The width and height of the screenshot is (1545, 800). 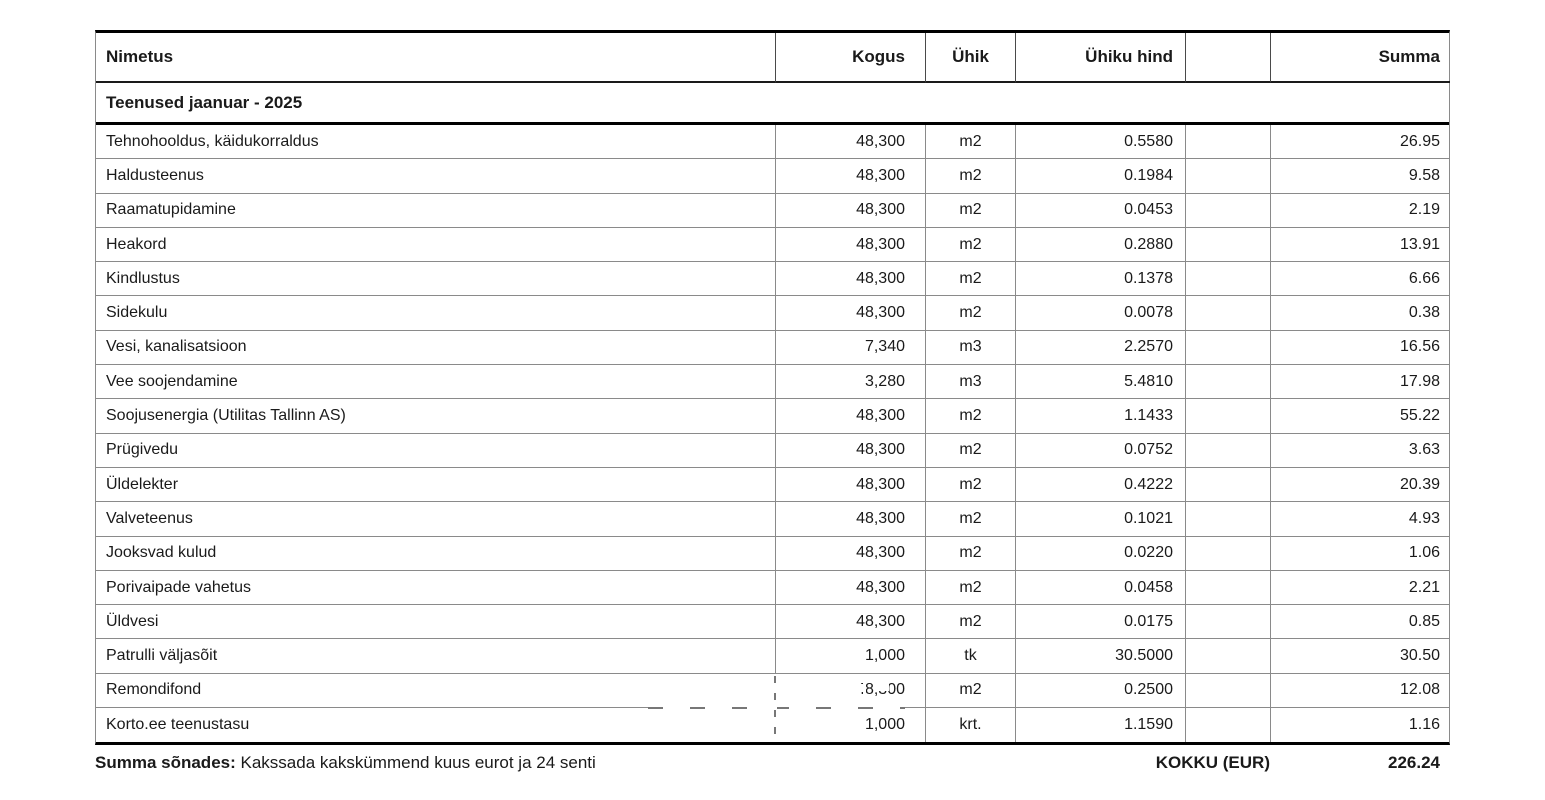 I want to click on cell-yhiku-hind: 0.1021, so click(x=1100, y=519).